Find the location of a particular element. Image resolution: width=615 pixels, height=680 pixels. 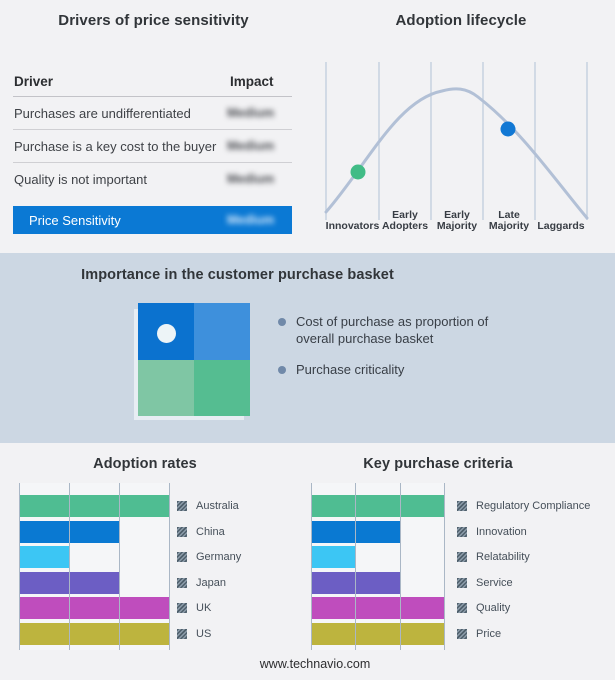

quadrant-top-left is located at coordinates (166, 331).